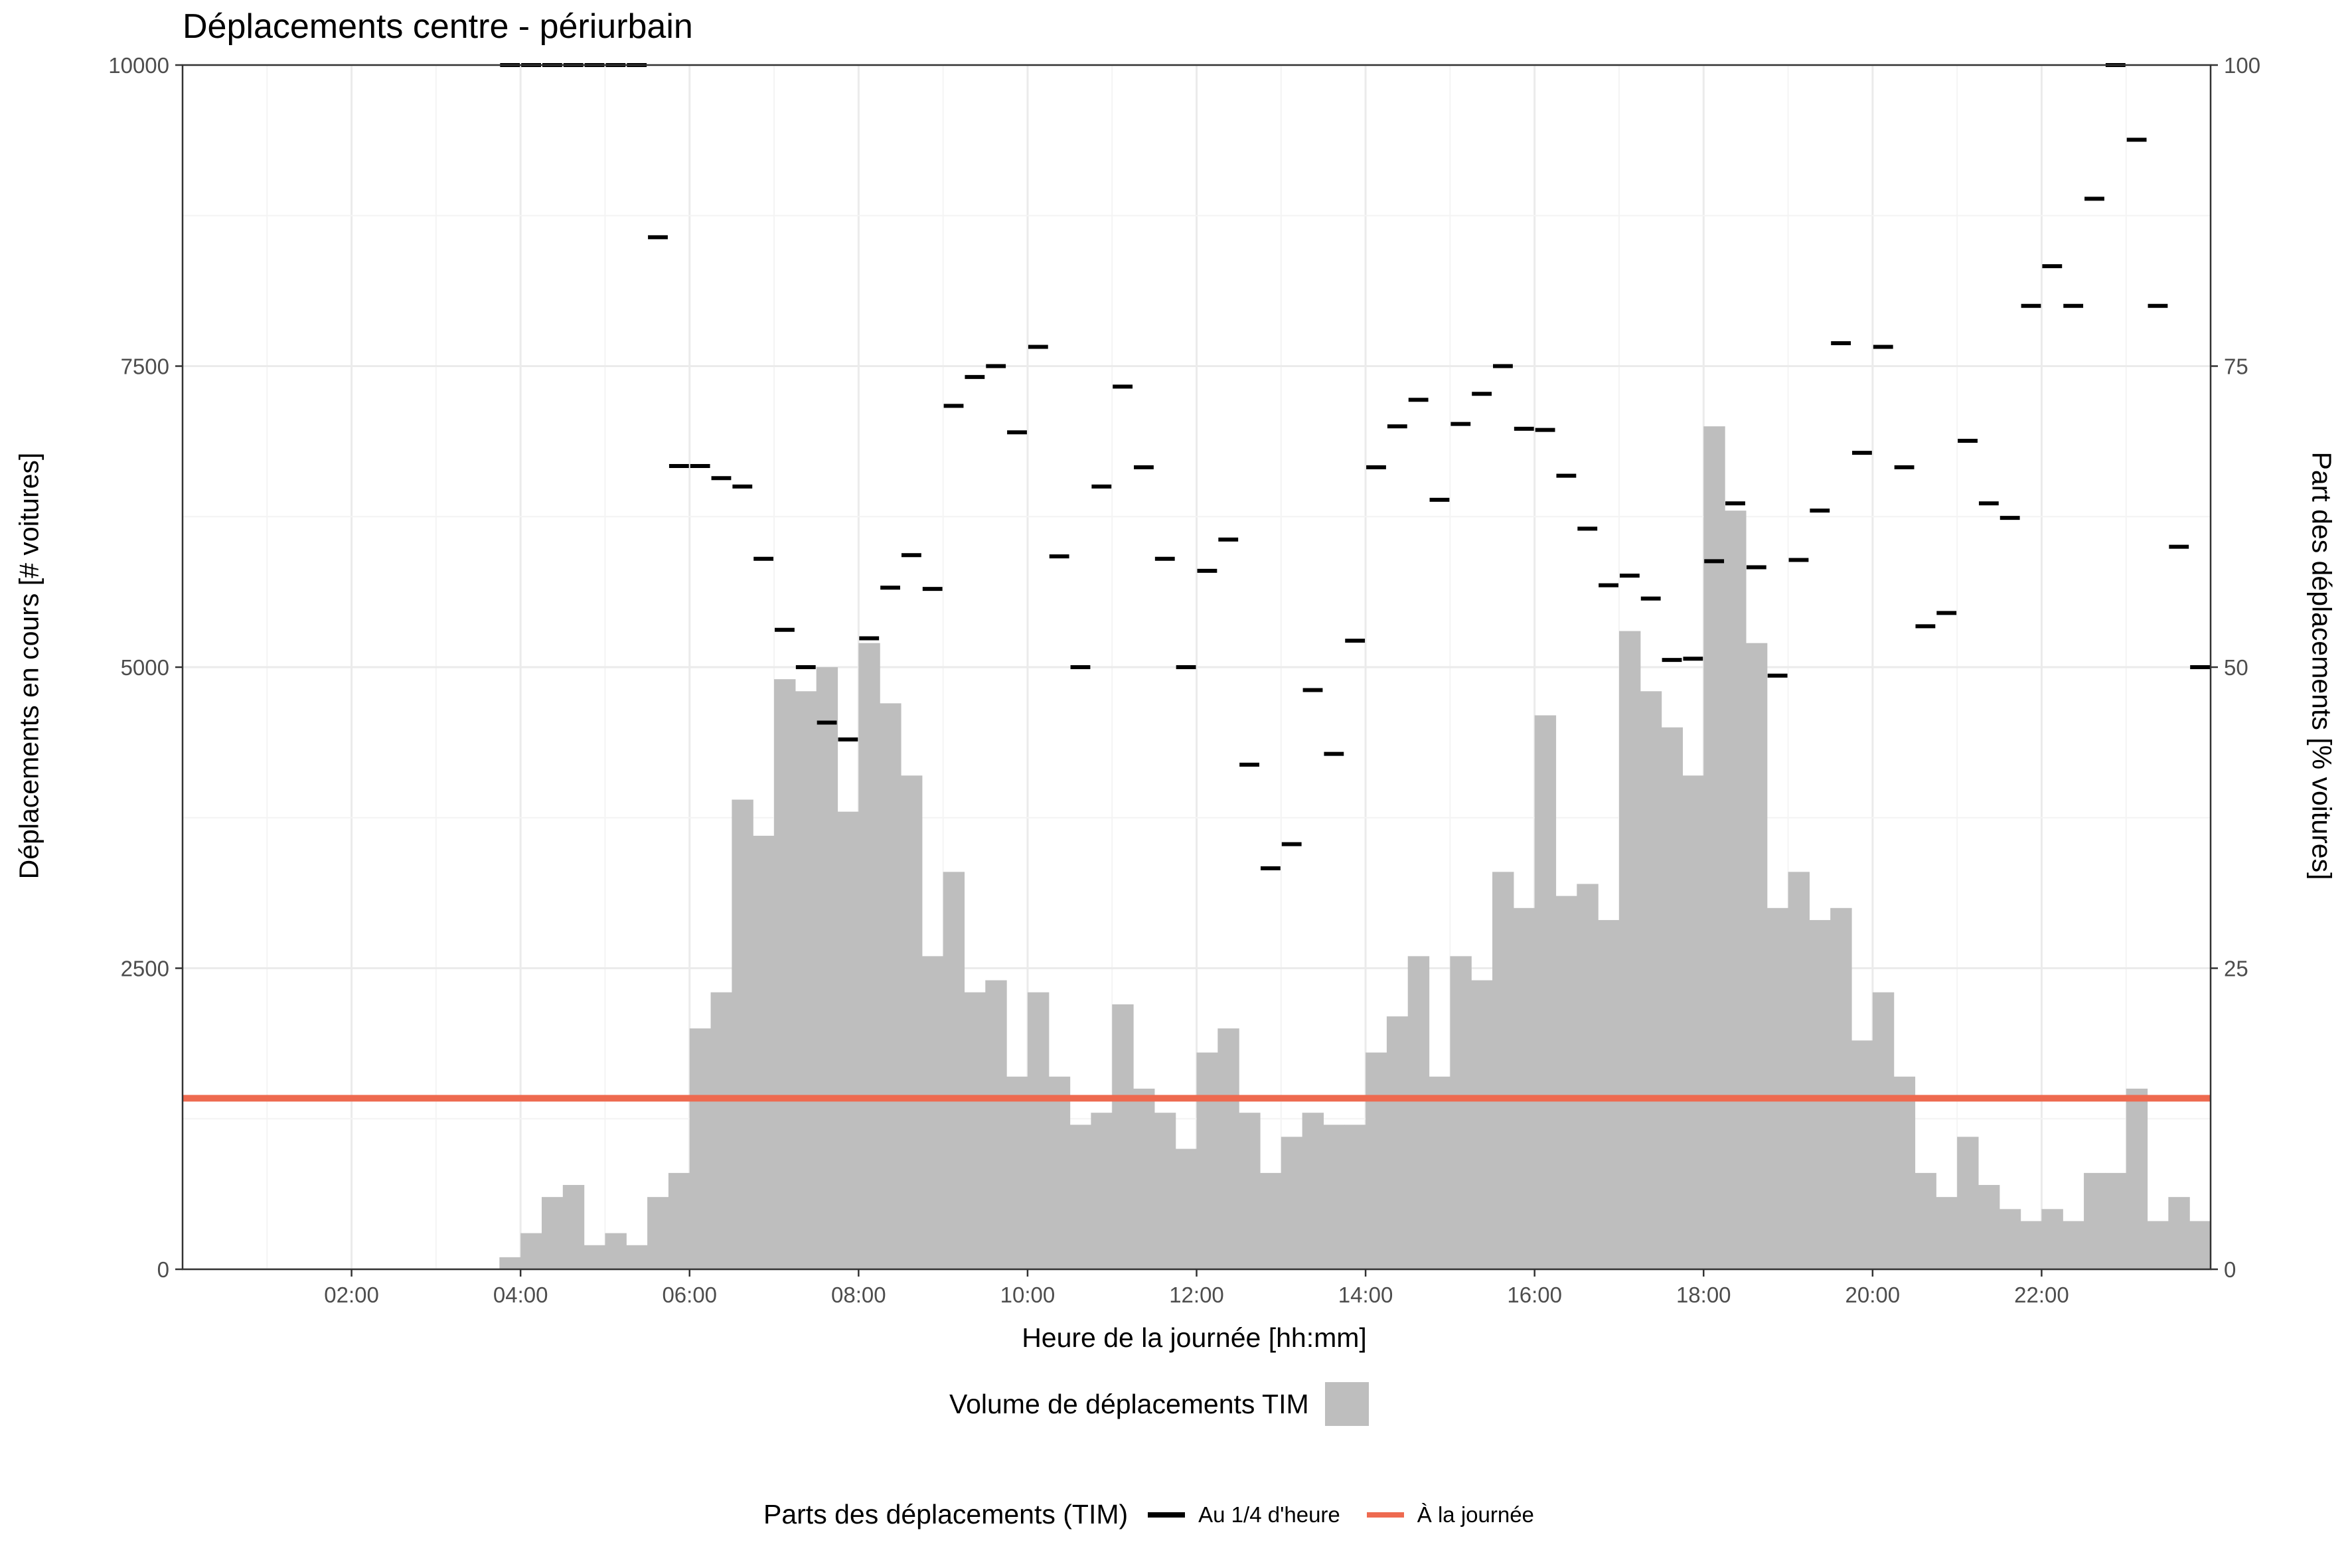 Image resolution: width=2352 pixels, height=1568 pixels. Describe the element at coordinates (145, 367) in the screenshot. I see `y-tick-label: 7500` at that location.